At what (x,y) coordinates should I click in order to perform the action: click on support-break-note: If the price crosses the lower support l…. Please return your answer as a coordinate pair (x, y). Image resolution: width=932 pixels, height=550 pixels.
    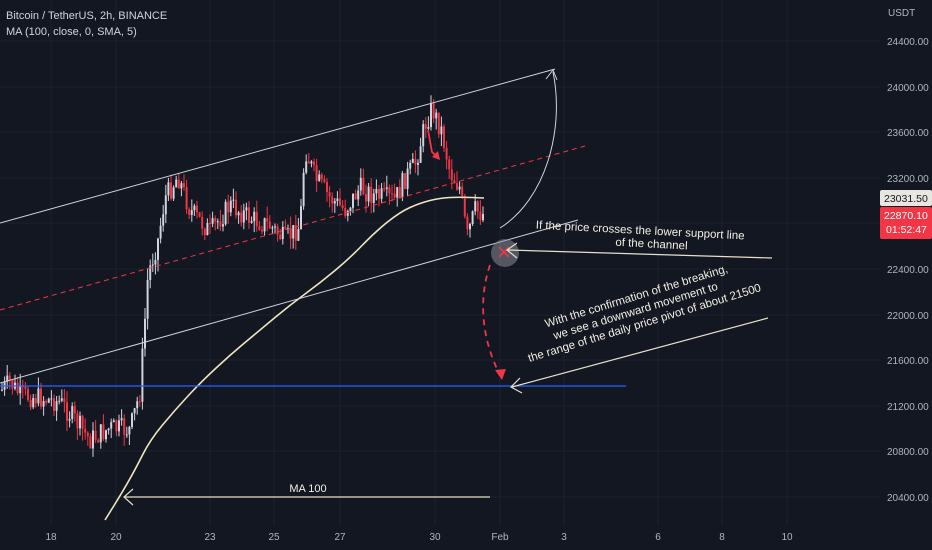
    Looking at the image, I should click on (640, 238).